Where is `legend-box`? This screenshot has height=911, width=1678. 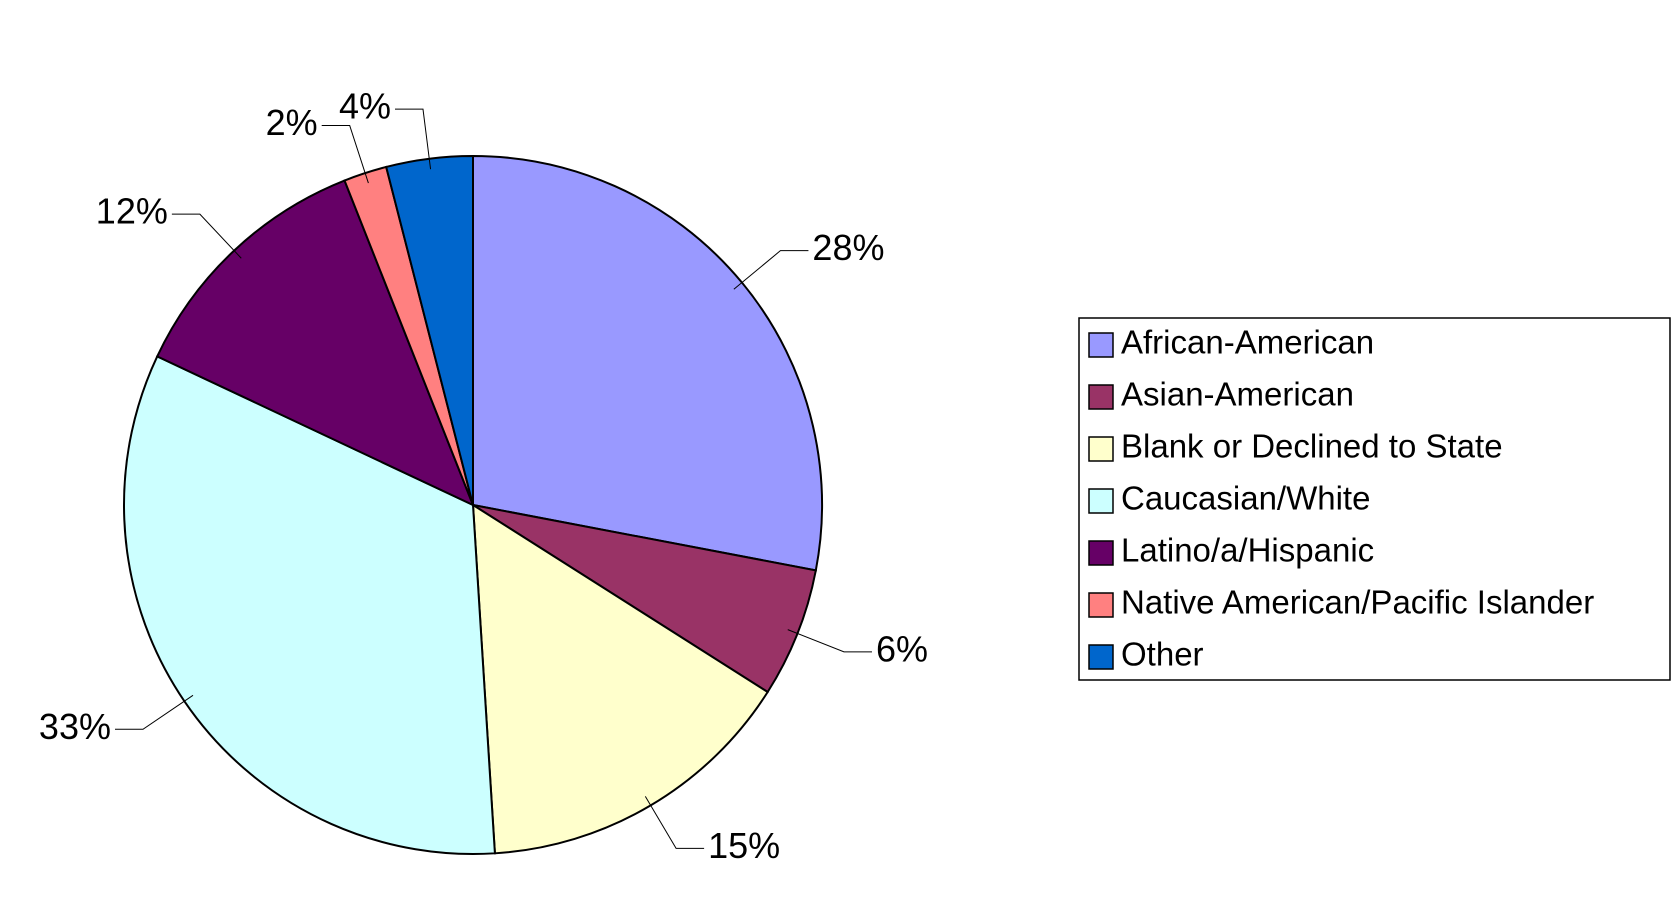 legend-box is located at coordinates (1374, 499).